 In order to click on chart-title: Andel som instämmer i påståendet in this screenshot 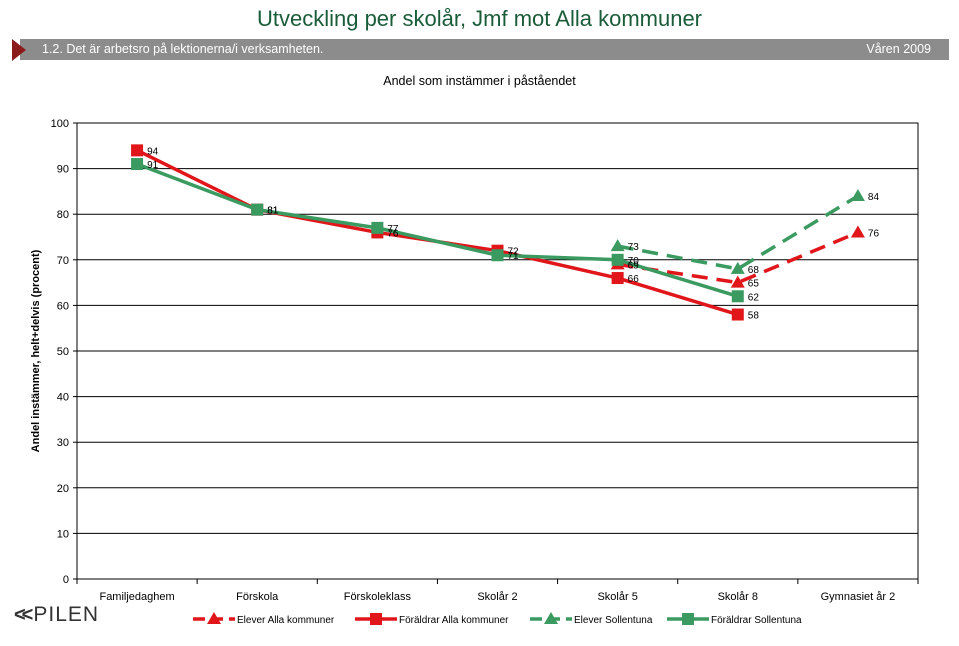, I will do `click(479, 81)`.